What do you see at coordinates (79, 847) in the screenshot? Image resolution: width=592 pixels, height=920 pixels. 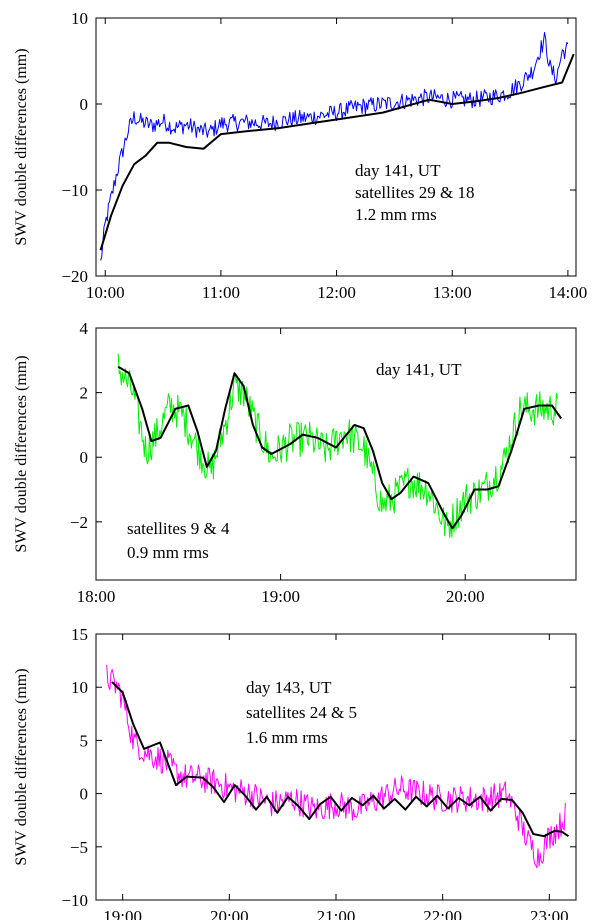 I see `y-tick-label: −5` at bounding box center [79, 847].